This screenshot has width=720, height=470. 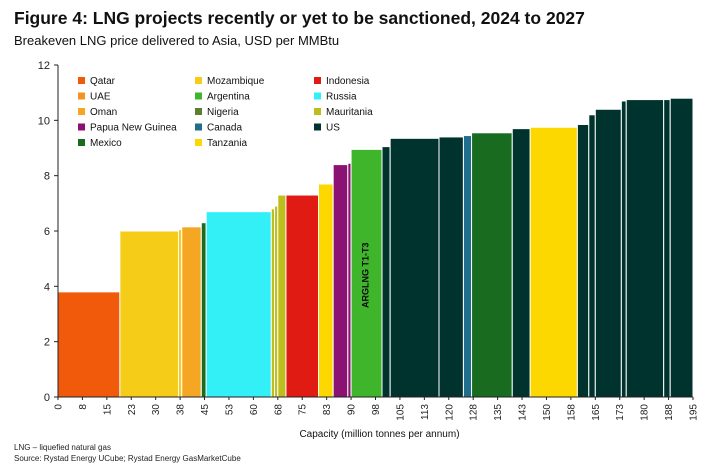 I want to click on legend-label-mauritania: Mauritania, so click(x=349, y=112).